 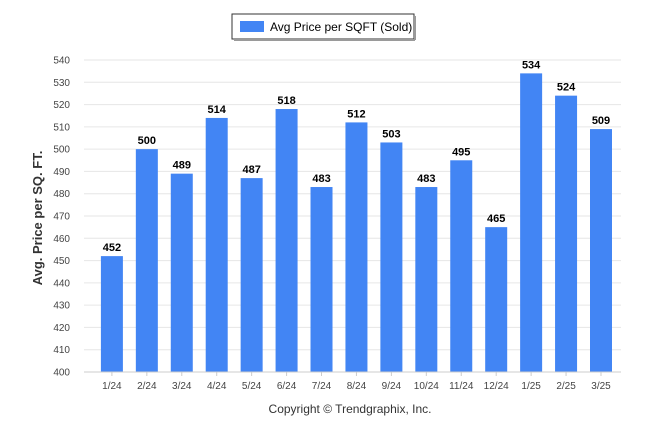 I want to click on data-label: 534, so click(x=531, y=65).